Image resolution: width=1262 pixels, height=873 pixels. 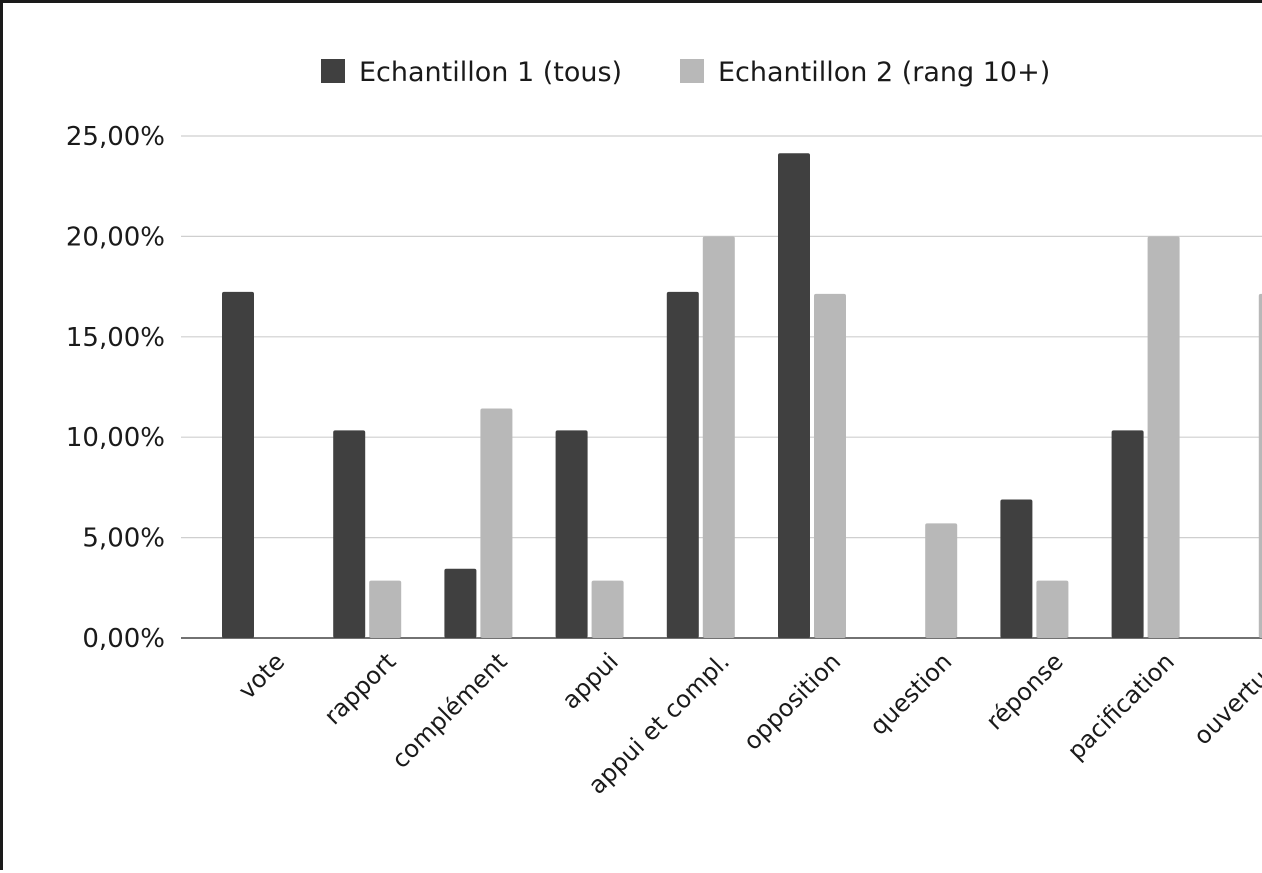 I want to click on y-tick-label: 5,00%, so click(x=123, y=539).